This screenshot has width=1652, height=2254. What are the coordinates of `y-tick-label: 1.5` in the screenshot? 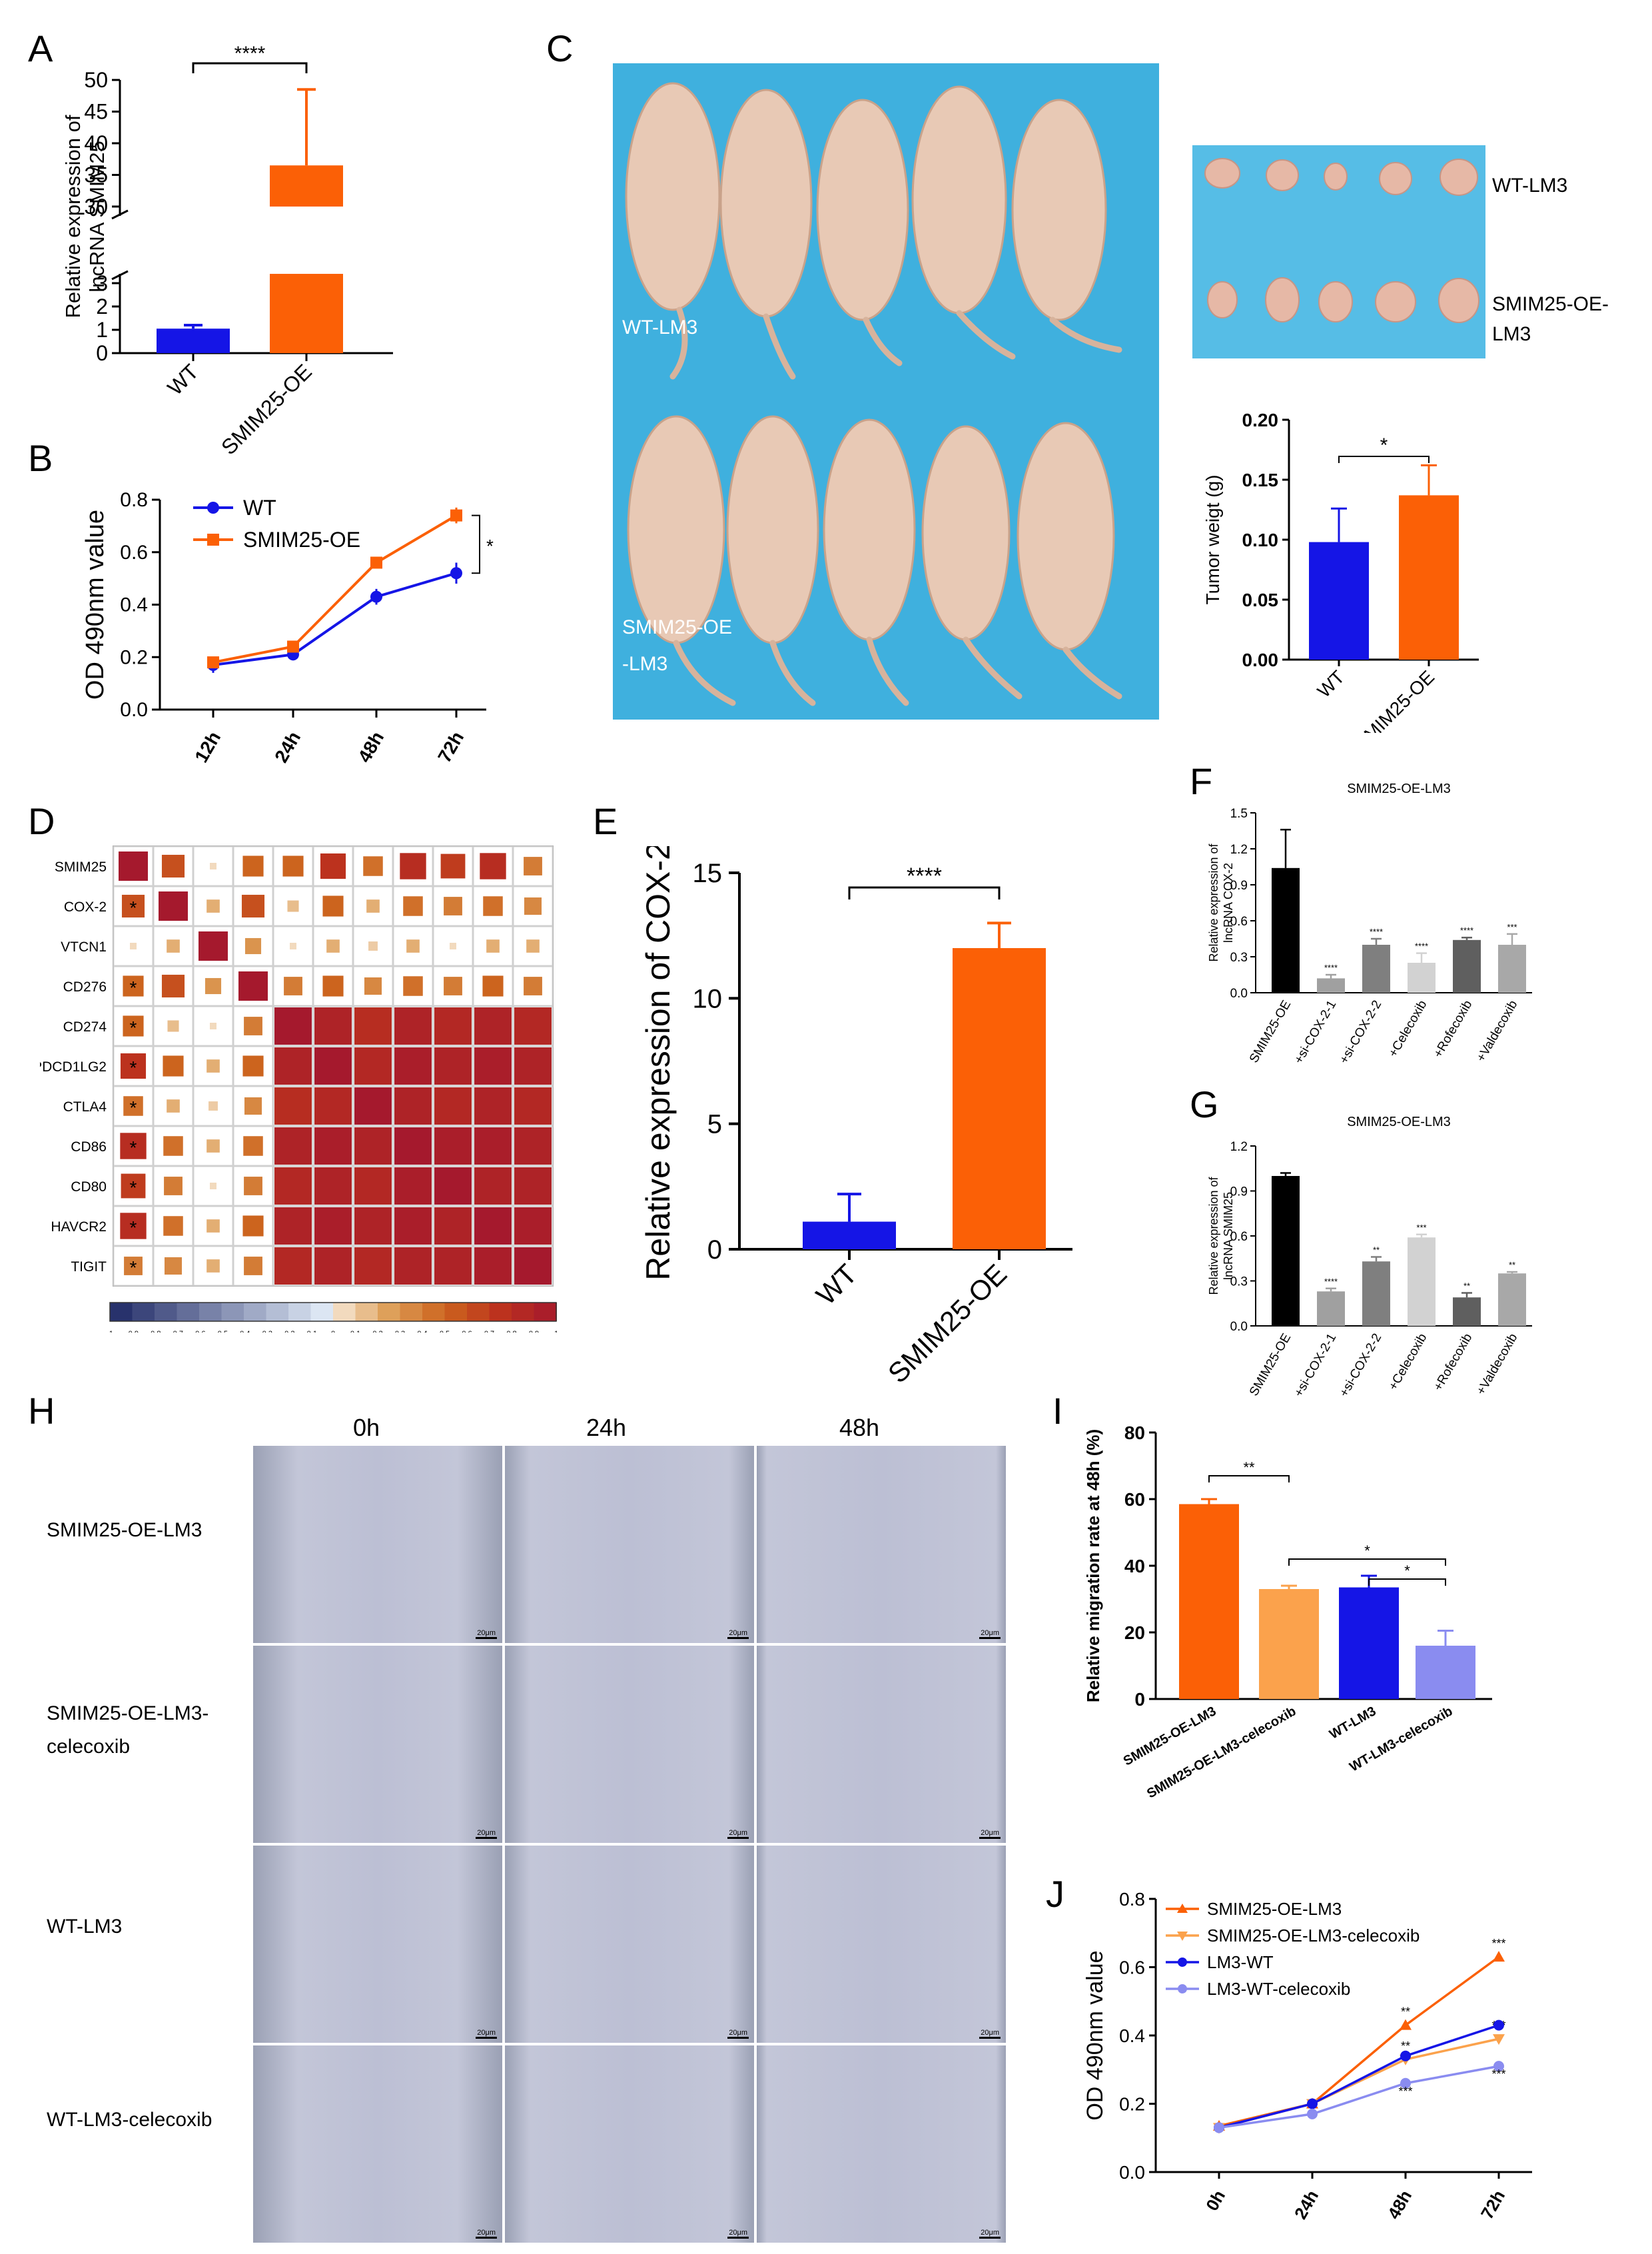 It's located at (1239, 814).